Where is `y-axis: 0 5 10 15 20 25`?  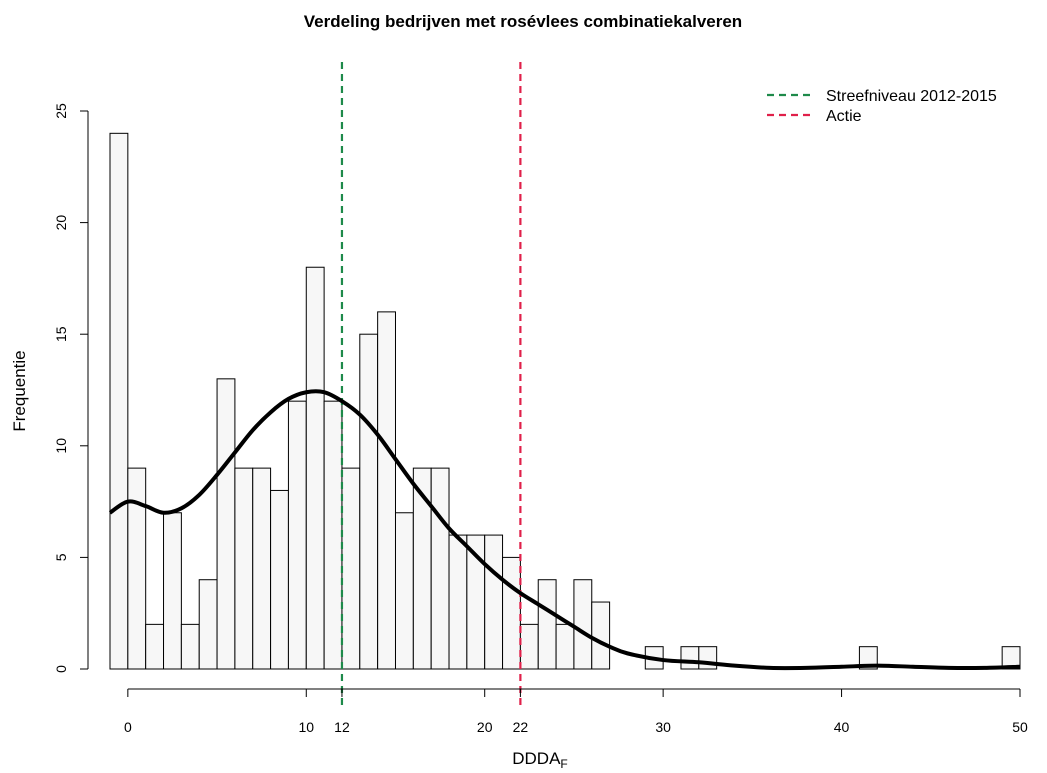
y-axis: 0 5 10 15 20 25 is located at coordinates (71, 388).